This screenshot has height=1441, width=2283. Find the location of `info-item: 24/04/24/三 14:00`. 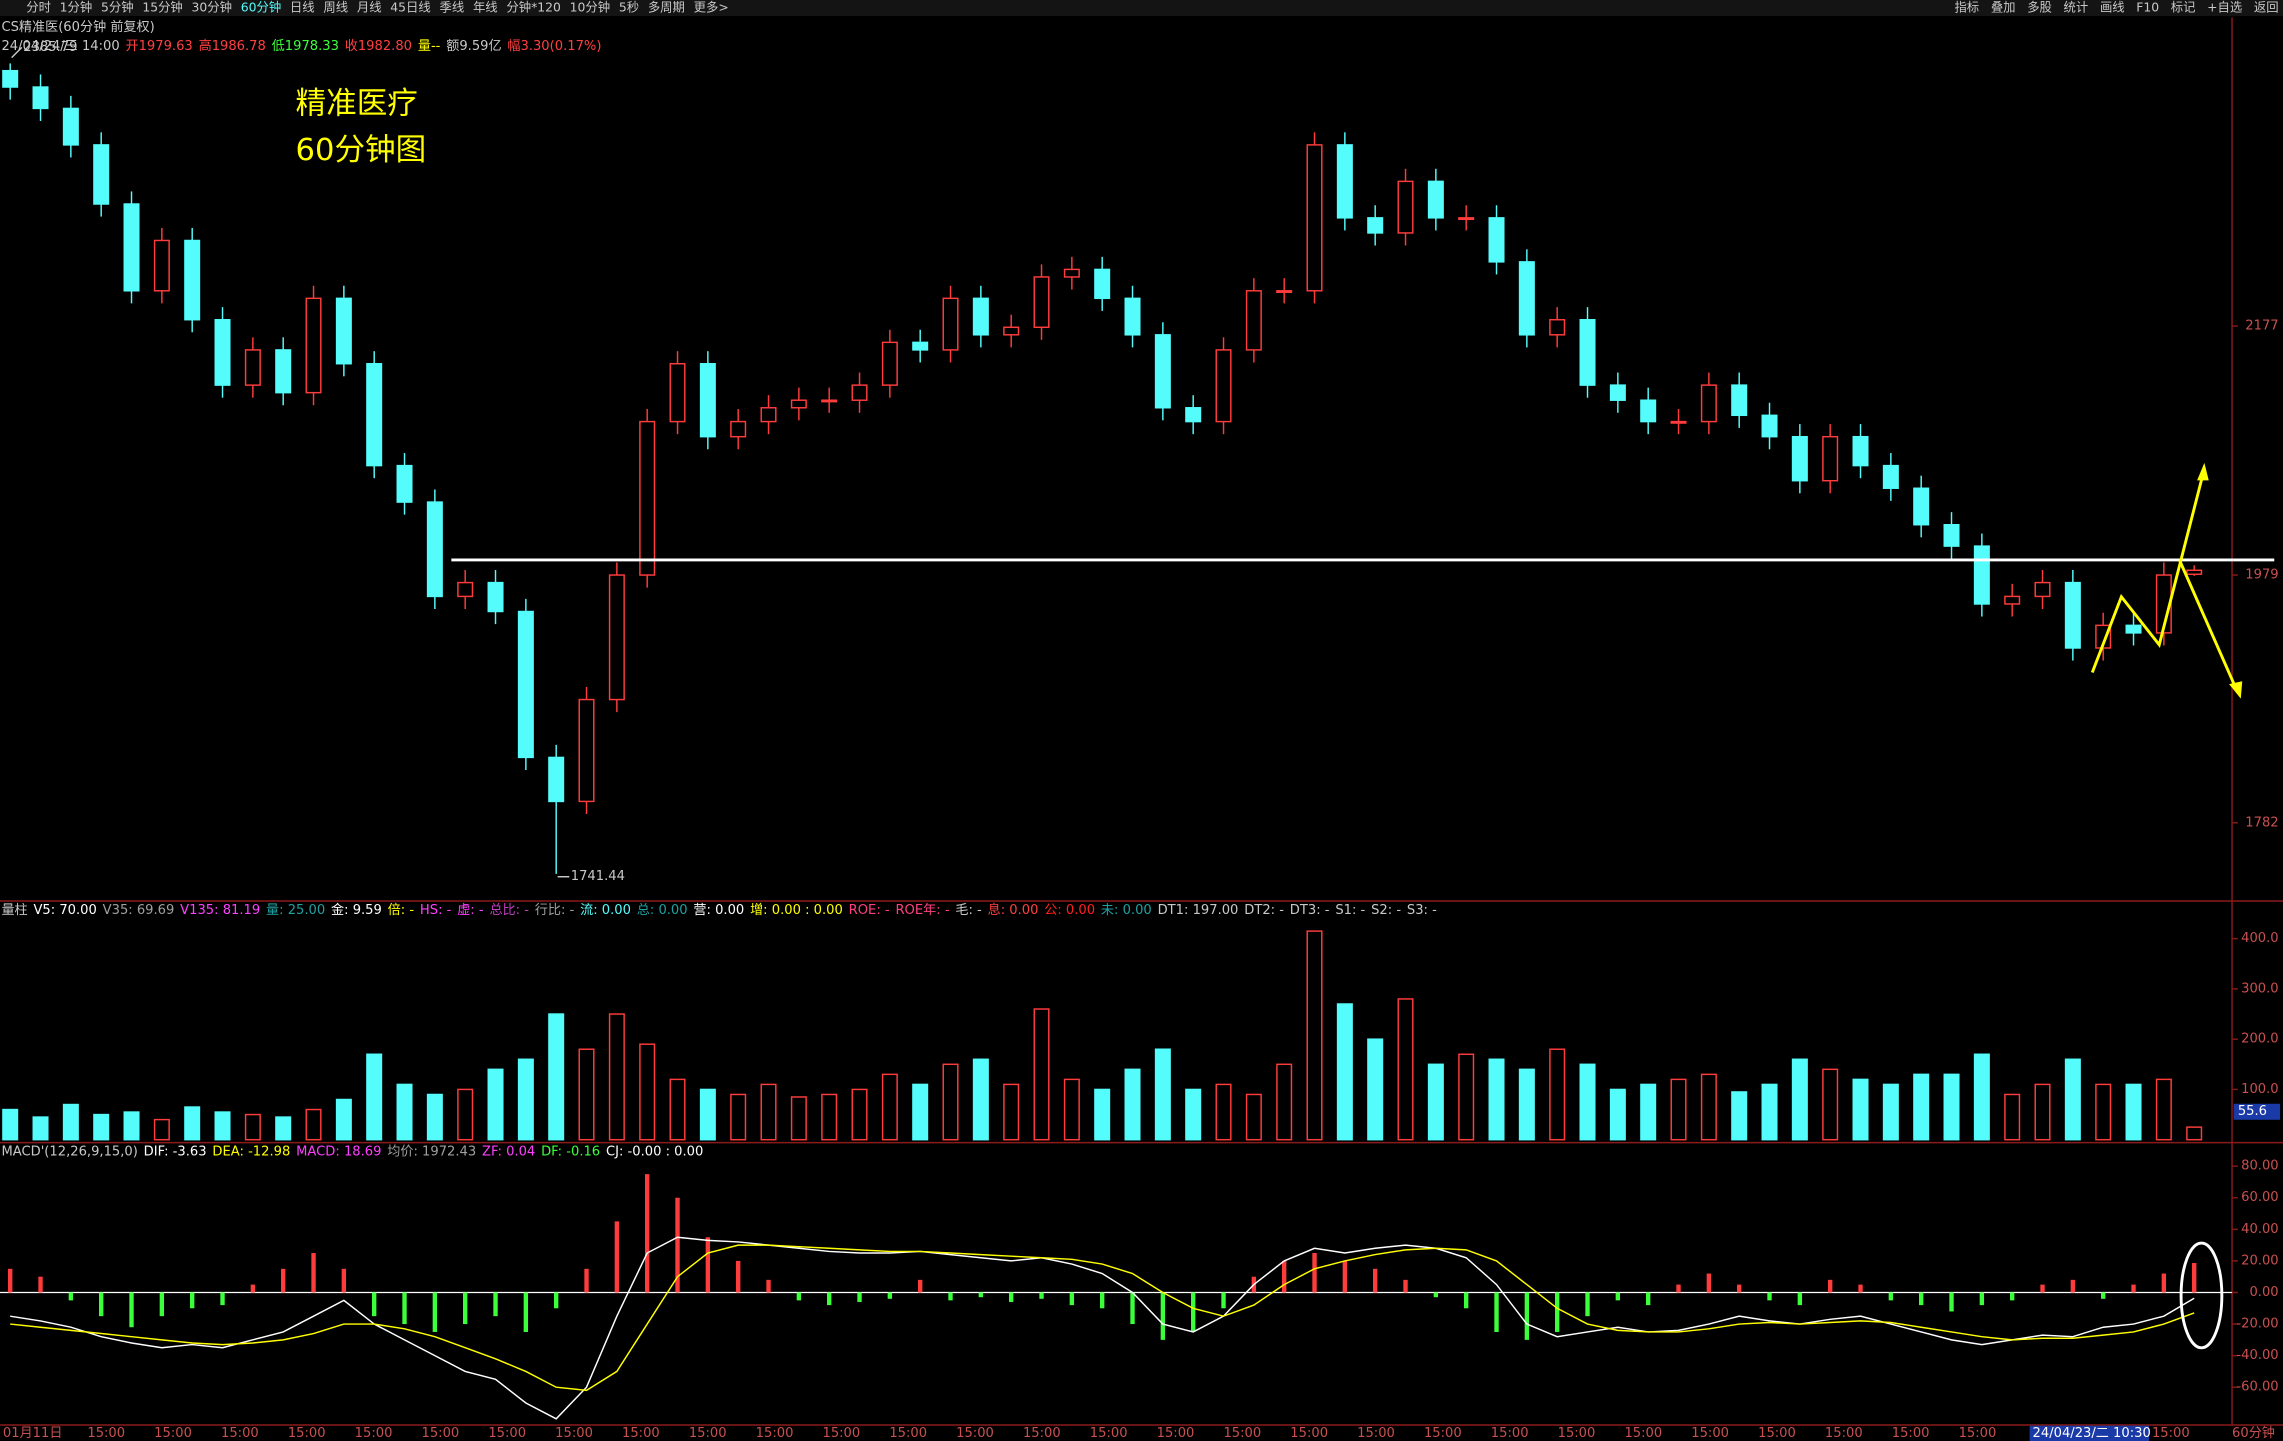

info-item: 24/04/24/三 14:00 is located at coordinates (60, 46).